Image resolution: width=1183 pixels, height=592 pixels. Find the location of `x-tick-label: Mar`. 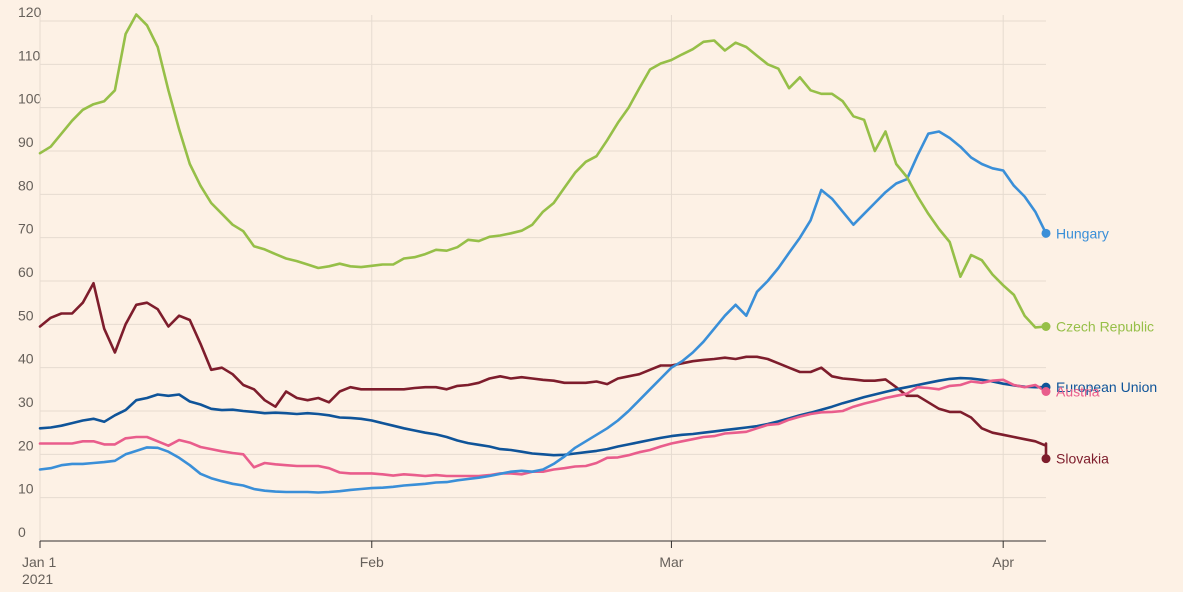

x-tick-label: Mar is located at coordinates (671, 562).